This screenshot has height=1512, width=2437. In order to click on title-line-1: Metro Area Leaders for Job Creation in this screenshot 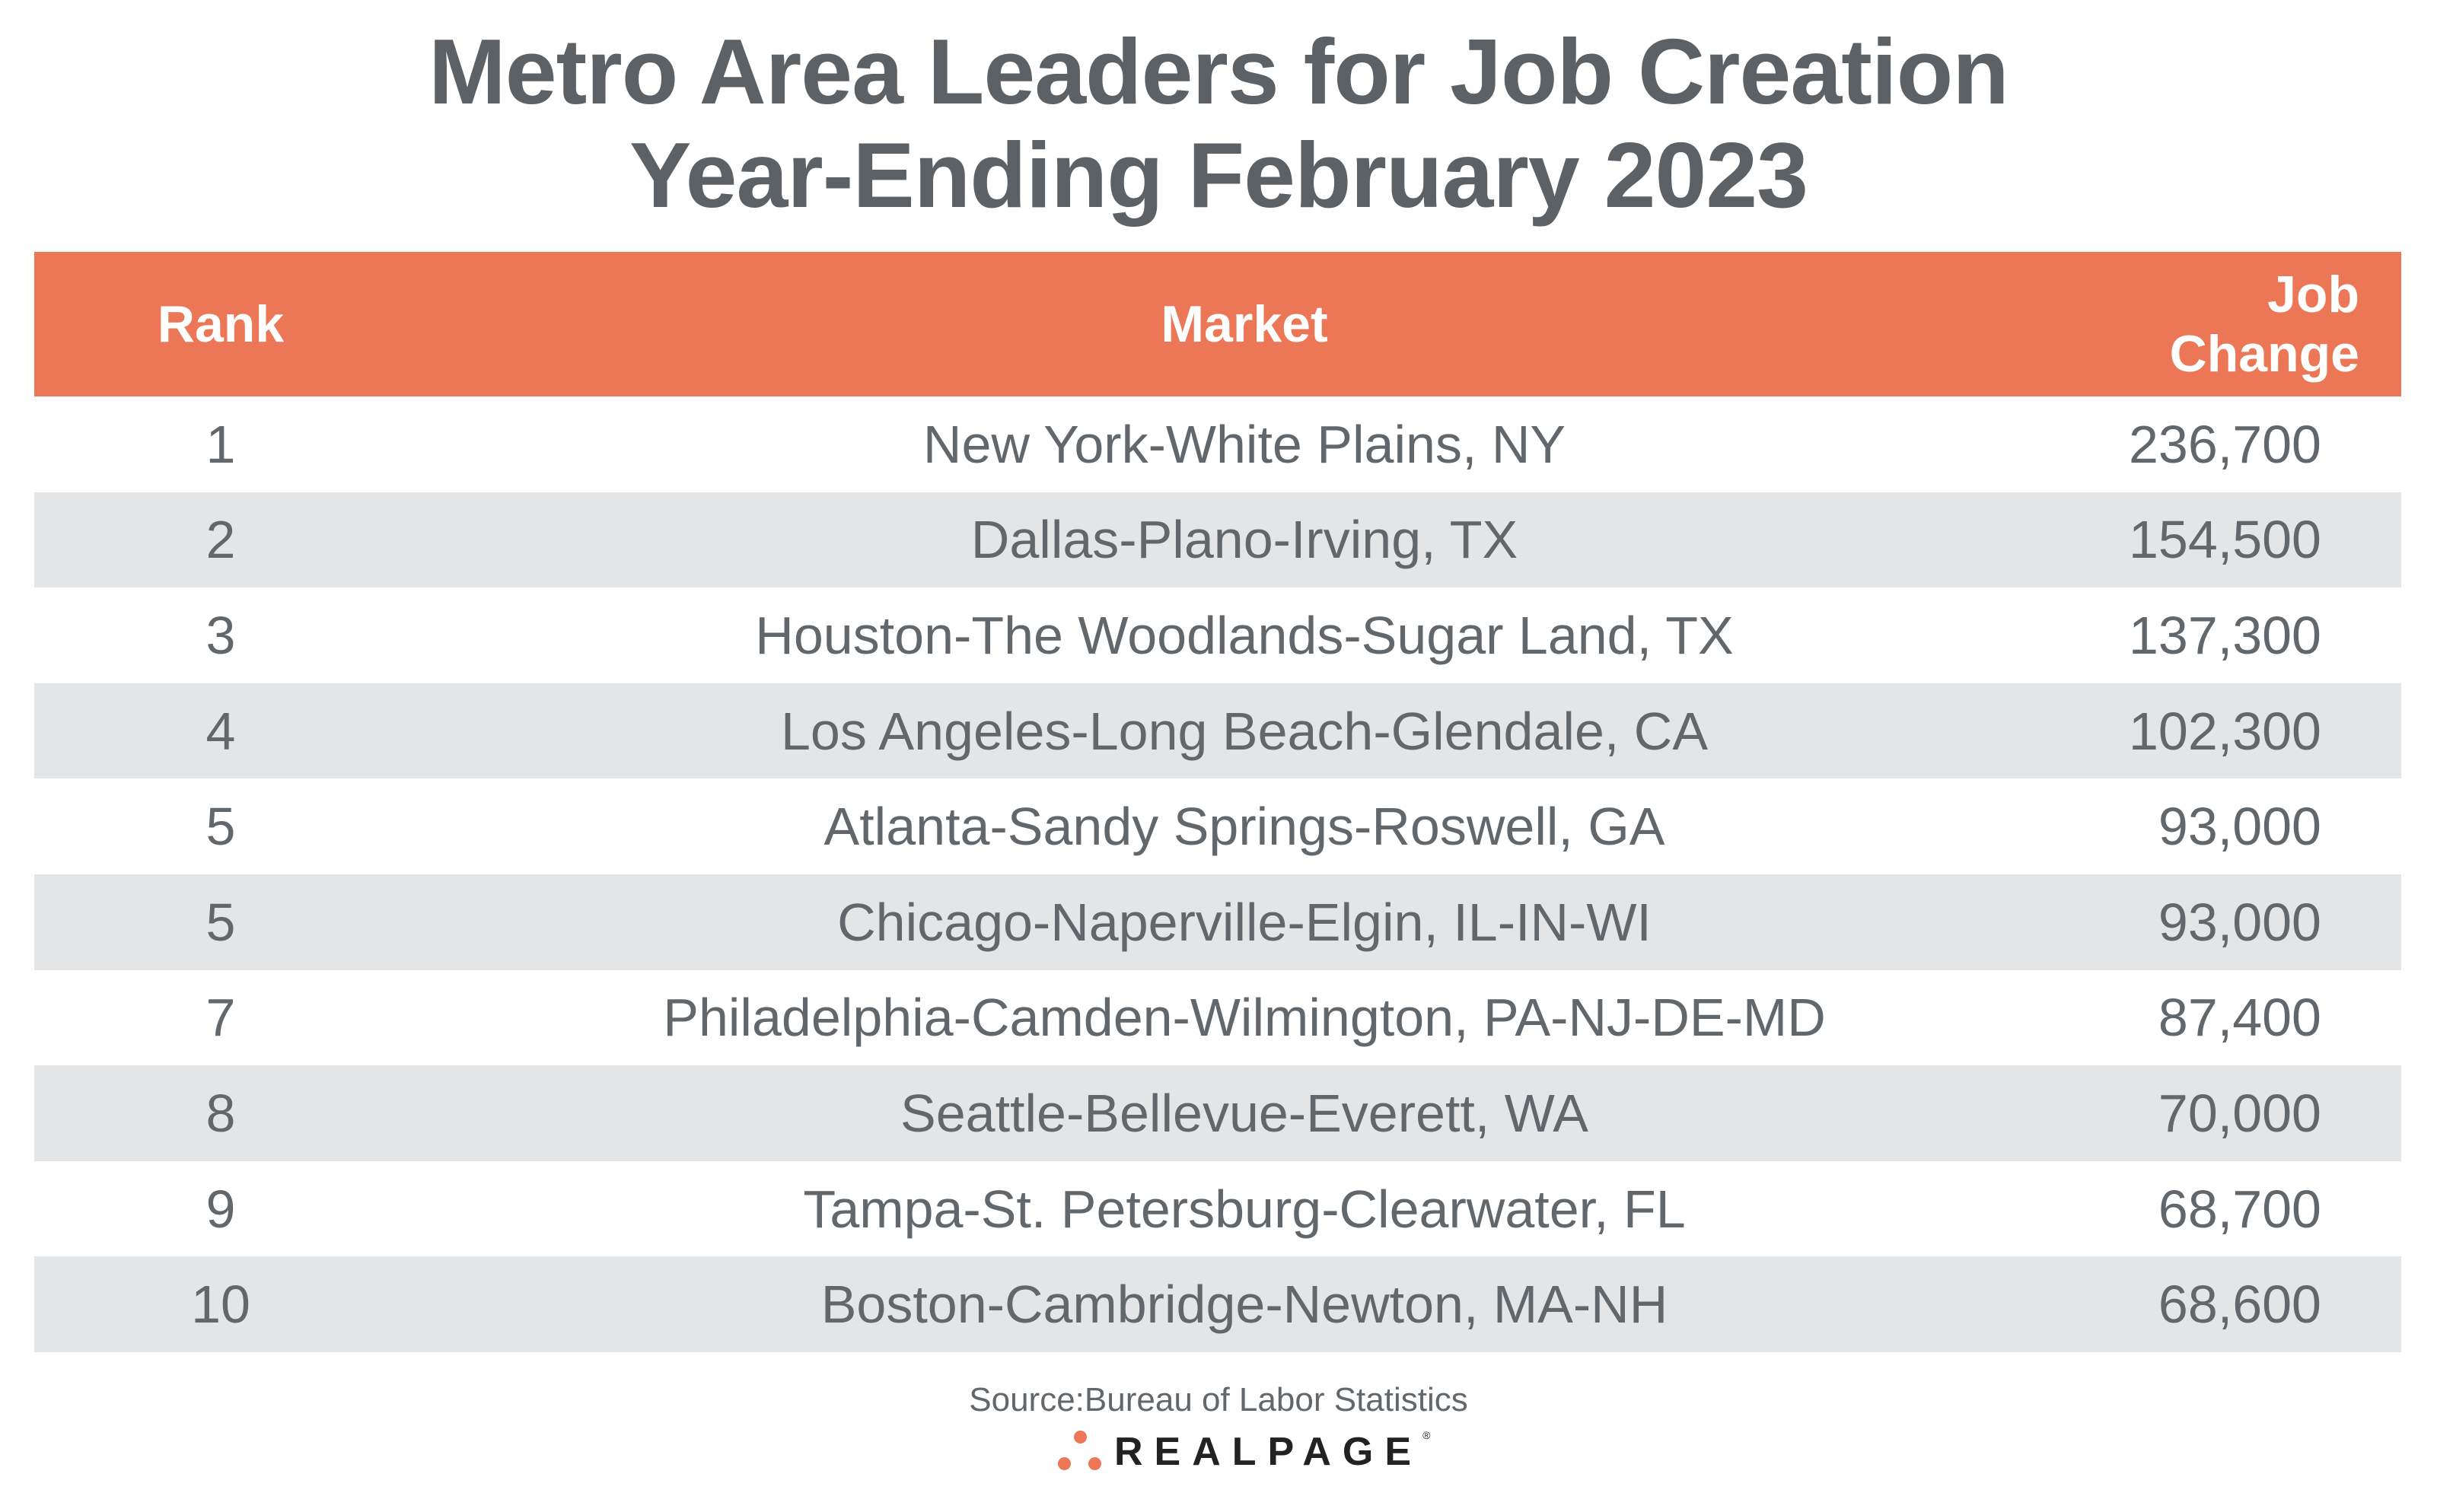, I will do `click(1218, 71)`.